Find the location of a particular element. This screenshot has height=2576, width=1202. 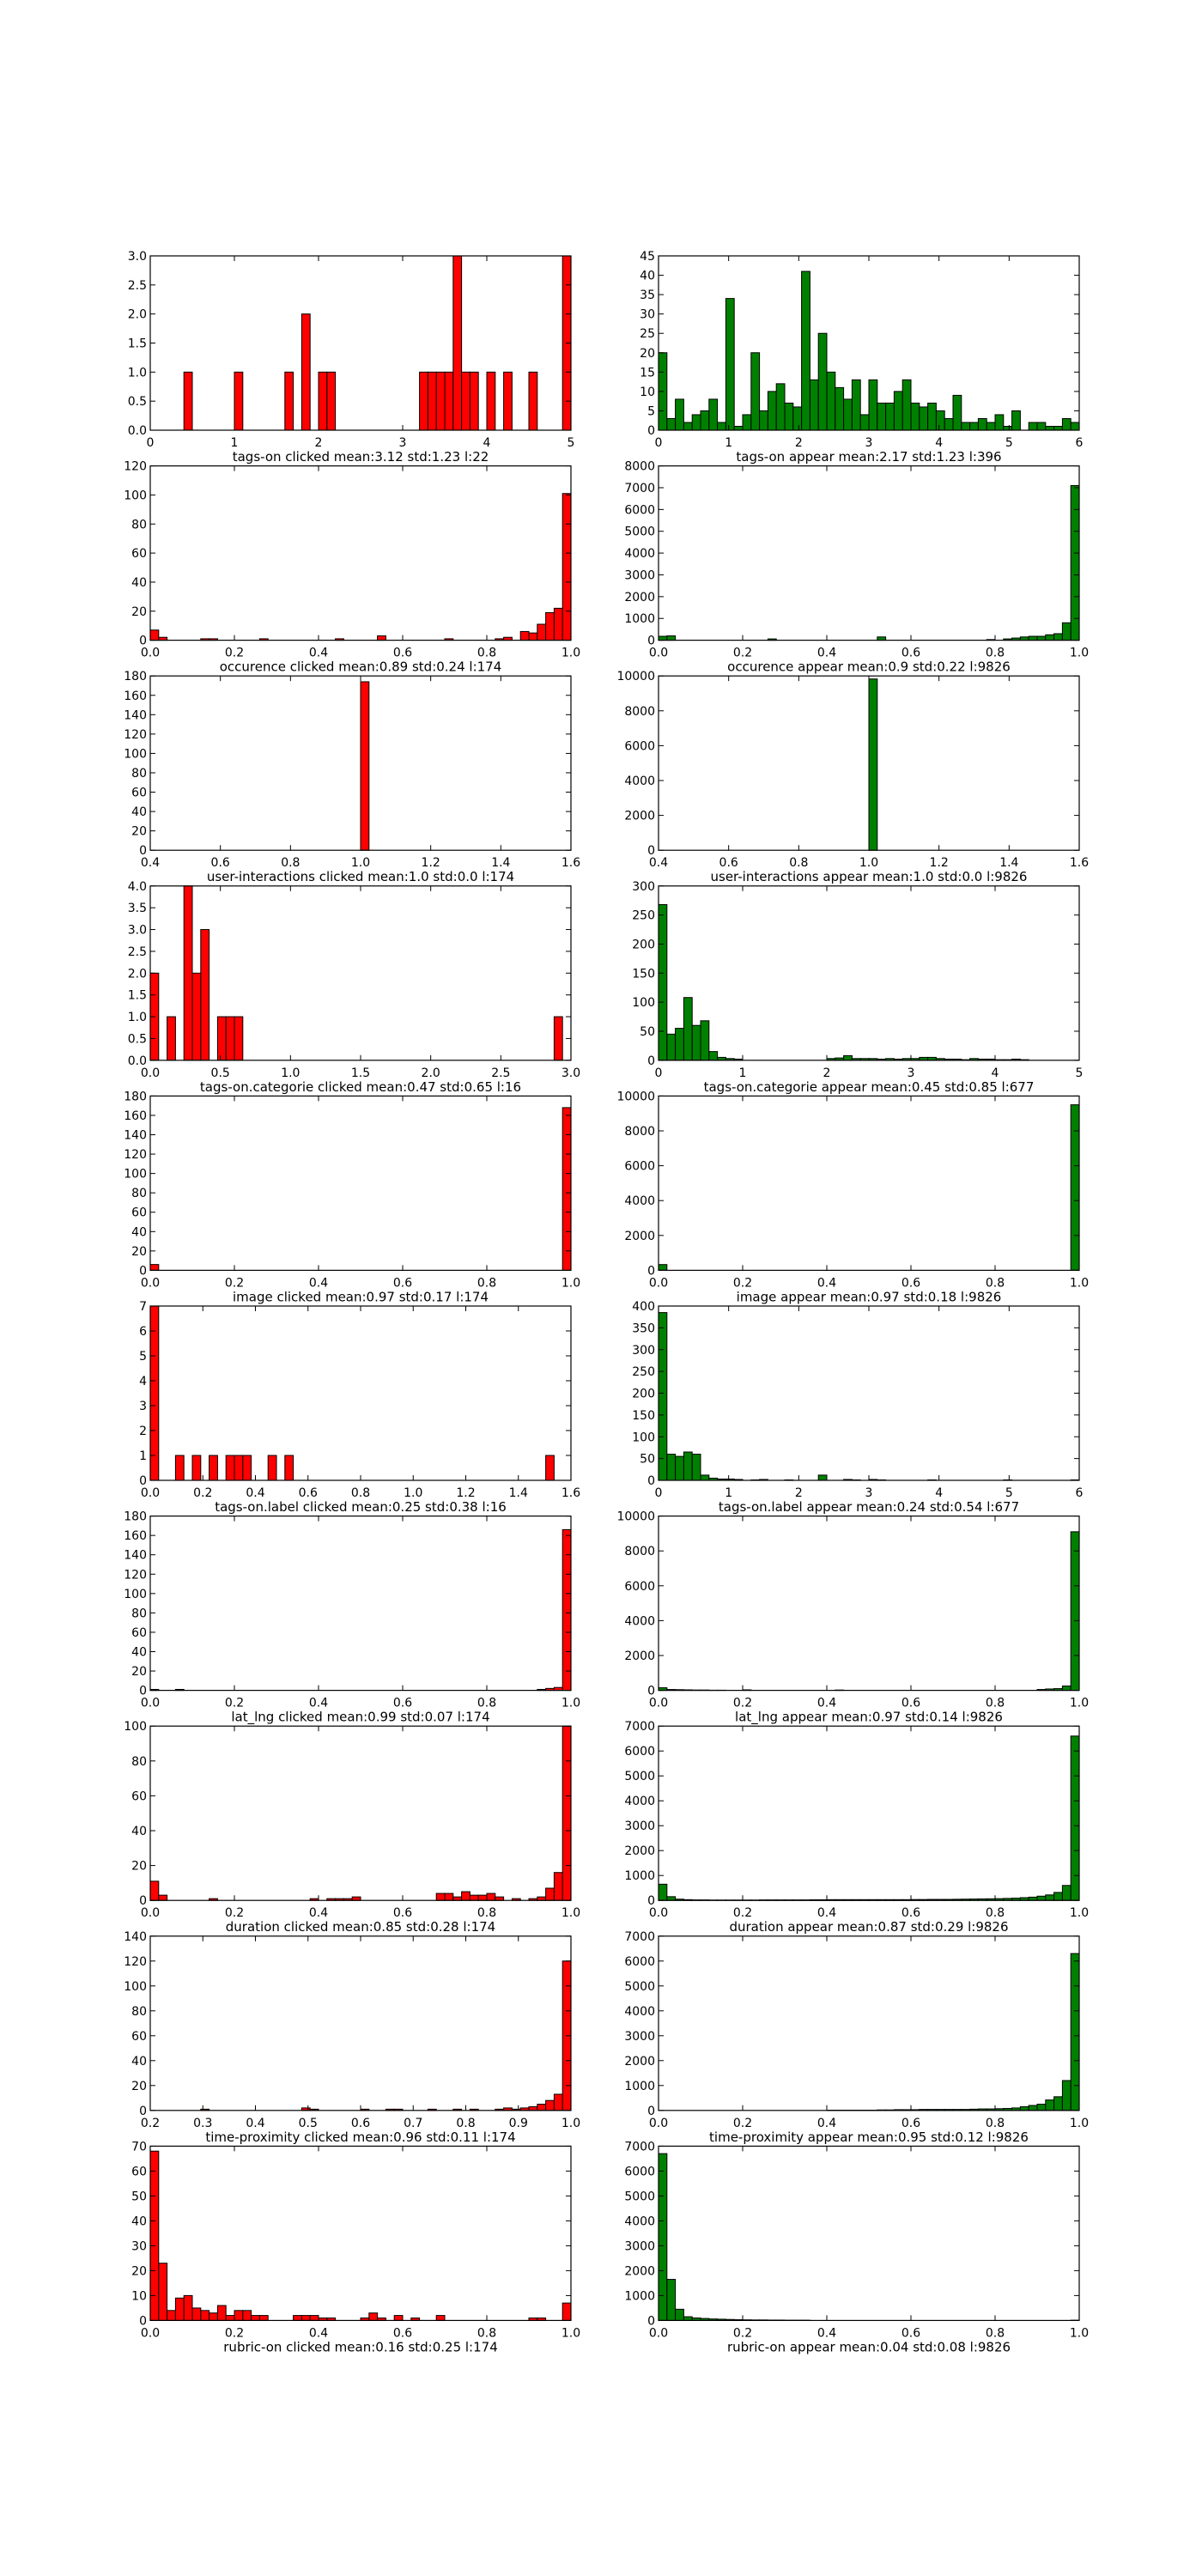

y-tick-label: 120 is located at coordinates (135, 1962).